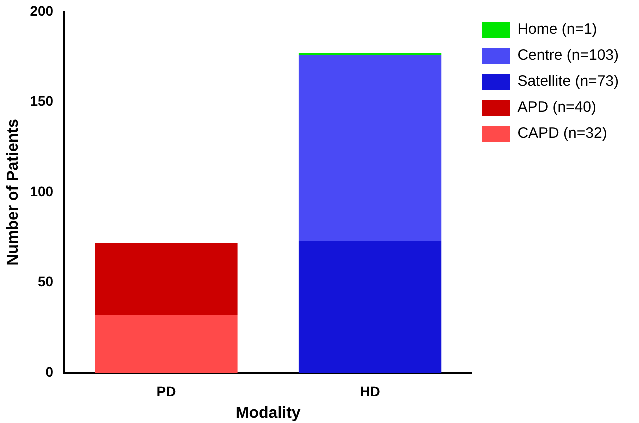 Image resolution: width=639 pixels, height=423 pixels. What do you see at coordinates (42, 101) in the screenshot?
I see `y-tick-label: 150` at bounding box center [42, 101].